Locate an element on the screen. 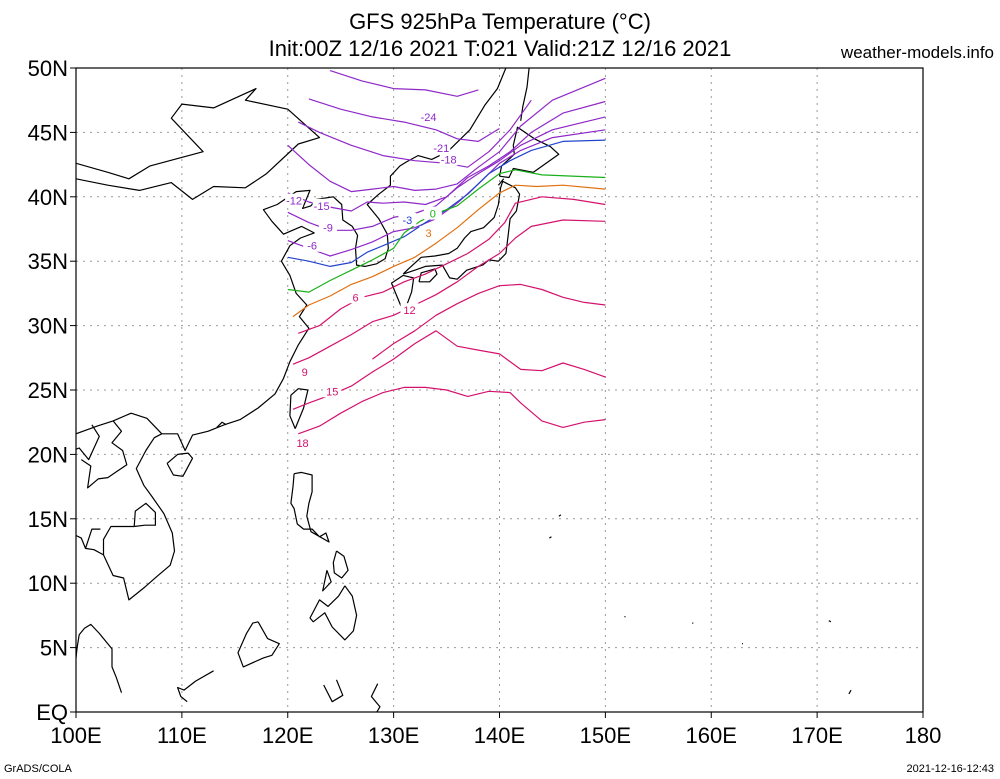  latitude-axis: EQ 5N 10N 15N 20N 25N 30N 35N 40N 45N 50N is located at coordinates (52, 390).